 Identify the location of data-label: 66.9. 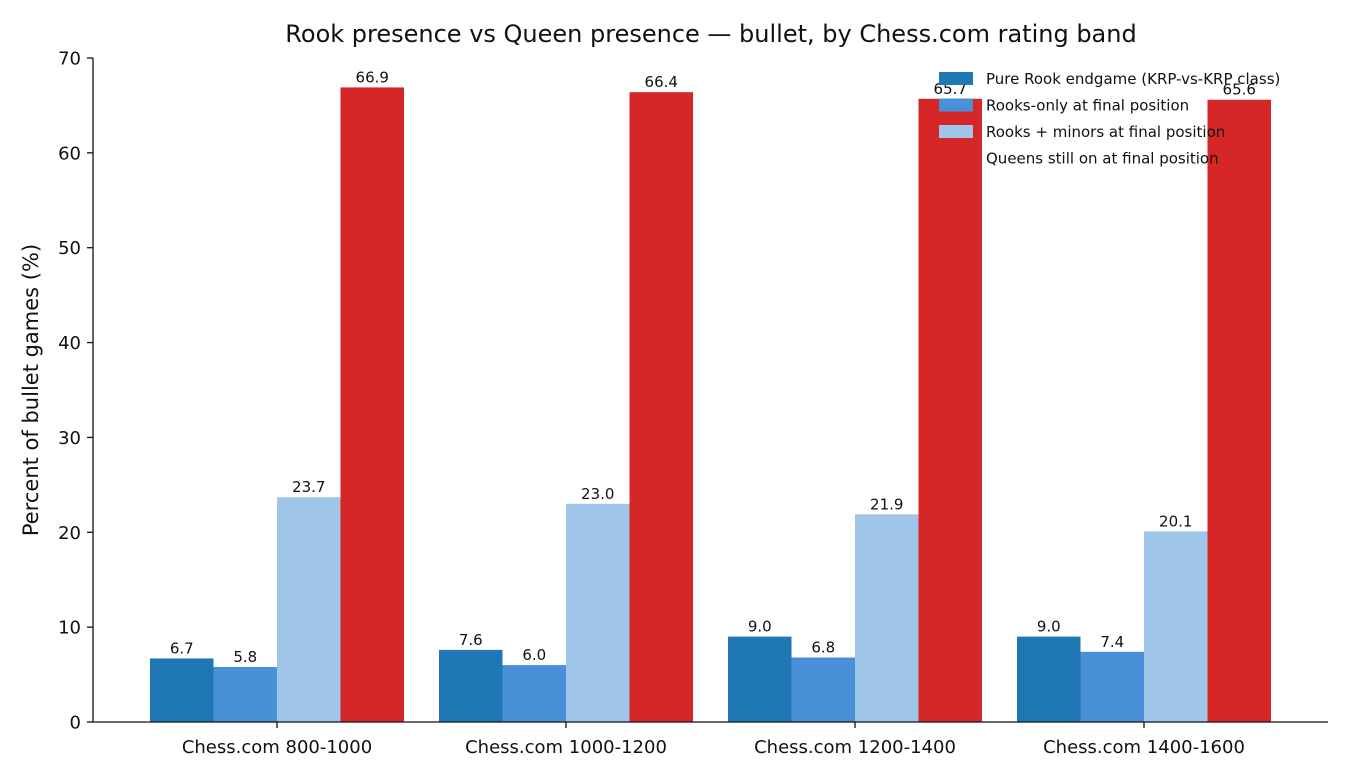
(372, 77).